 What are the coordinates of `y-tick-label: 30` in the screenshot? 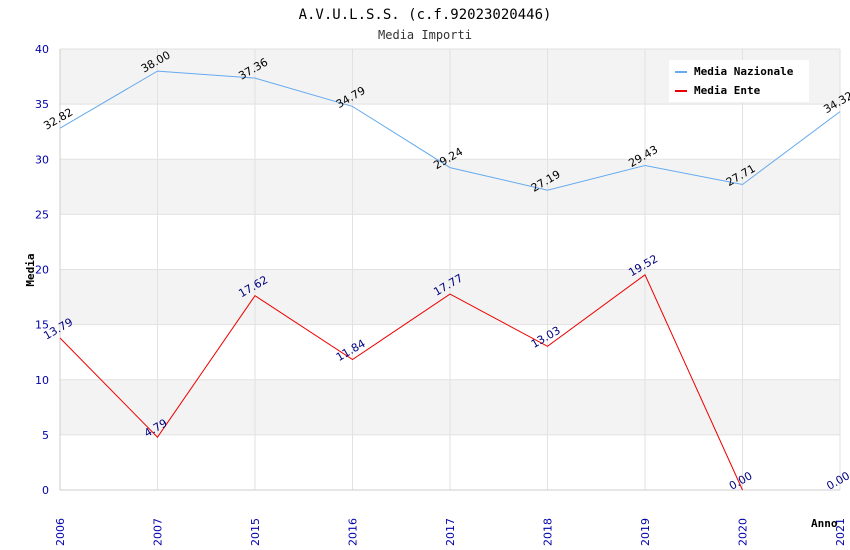 It's located at (42, 159).